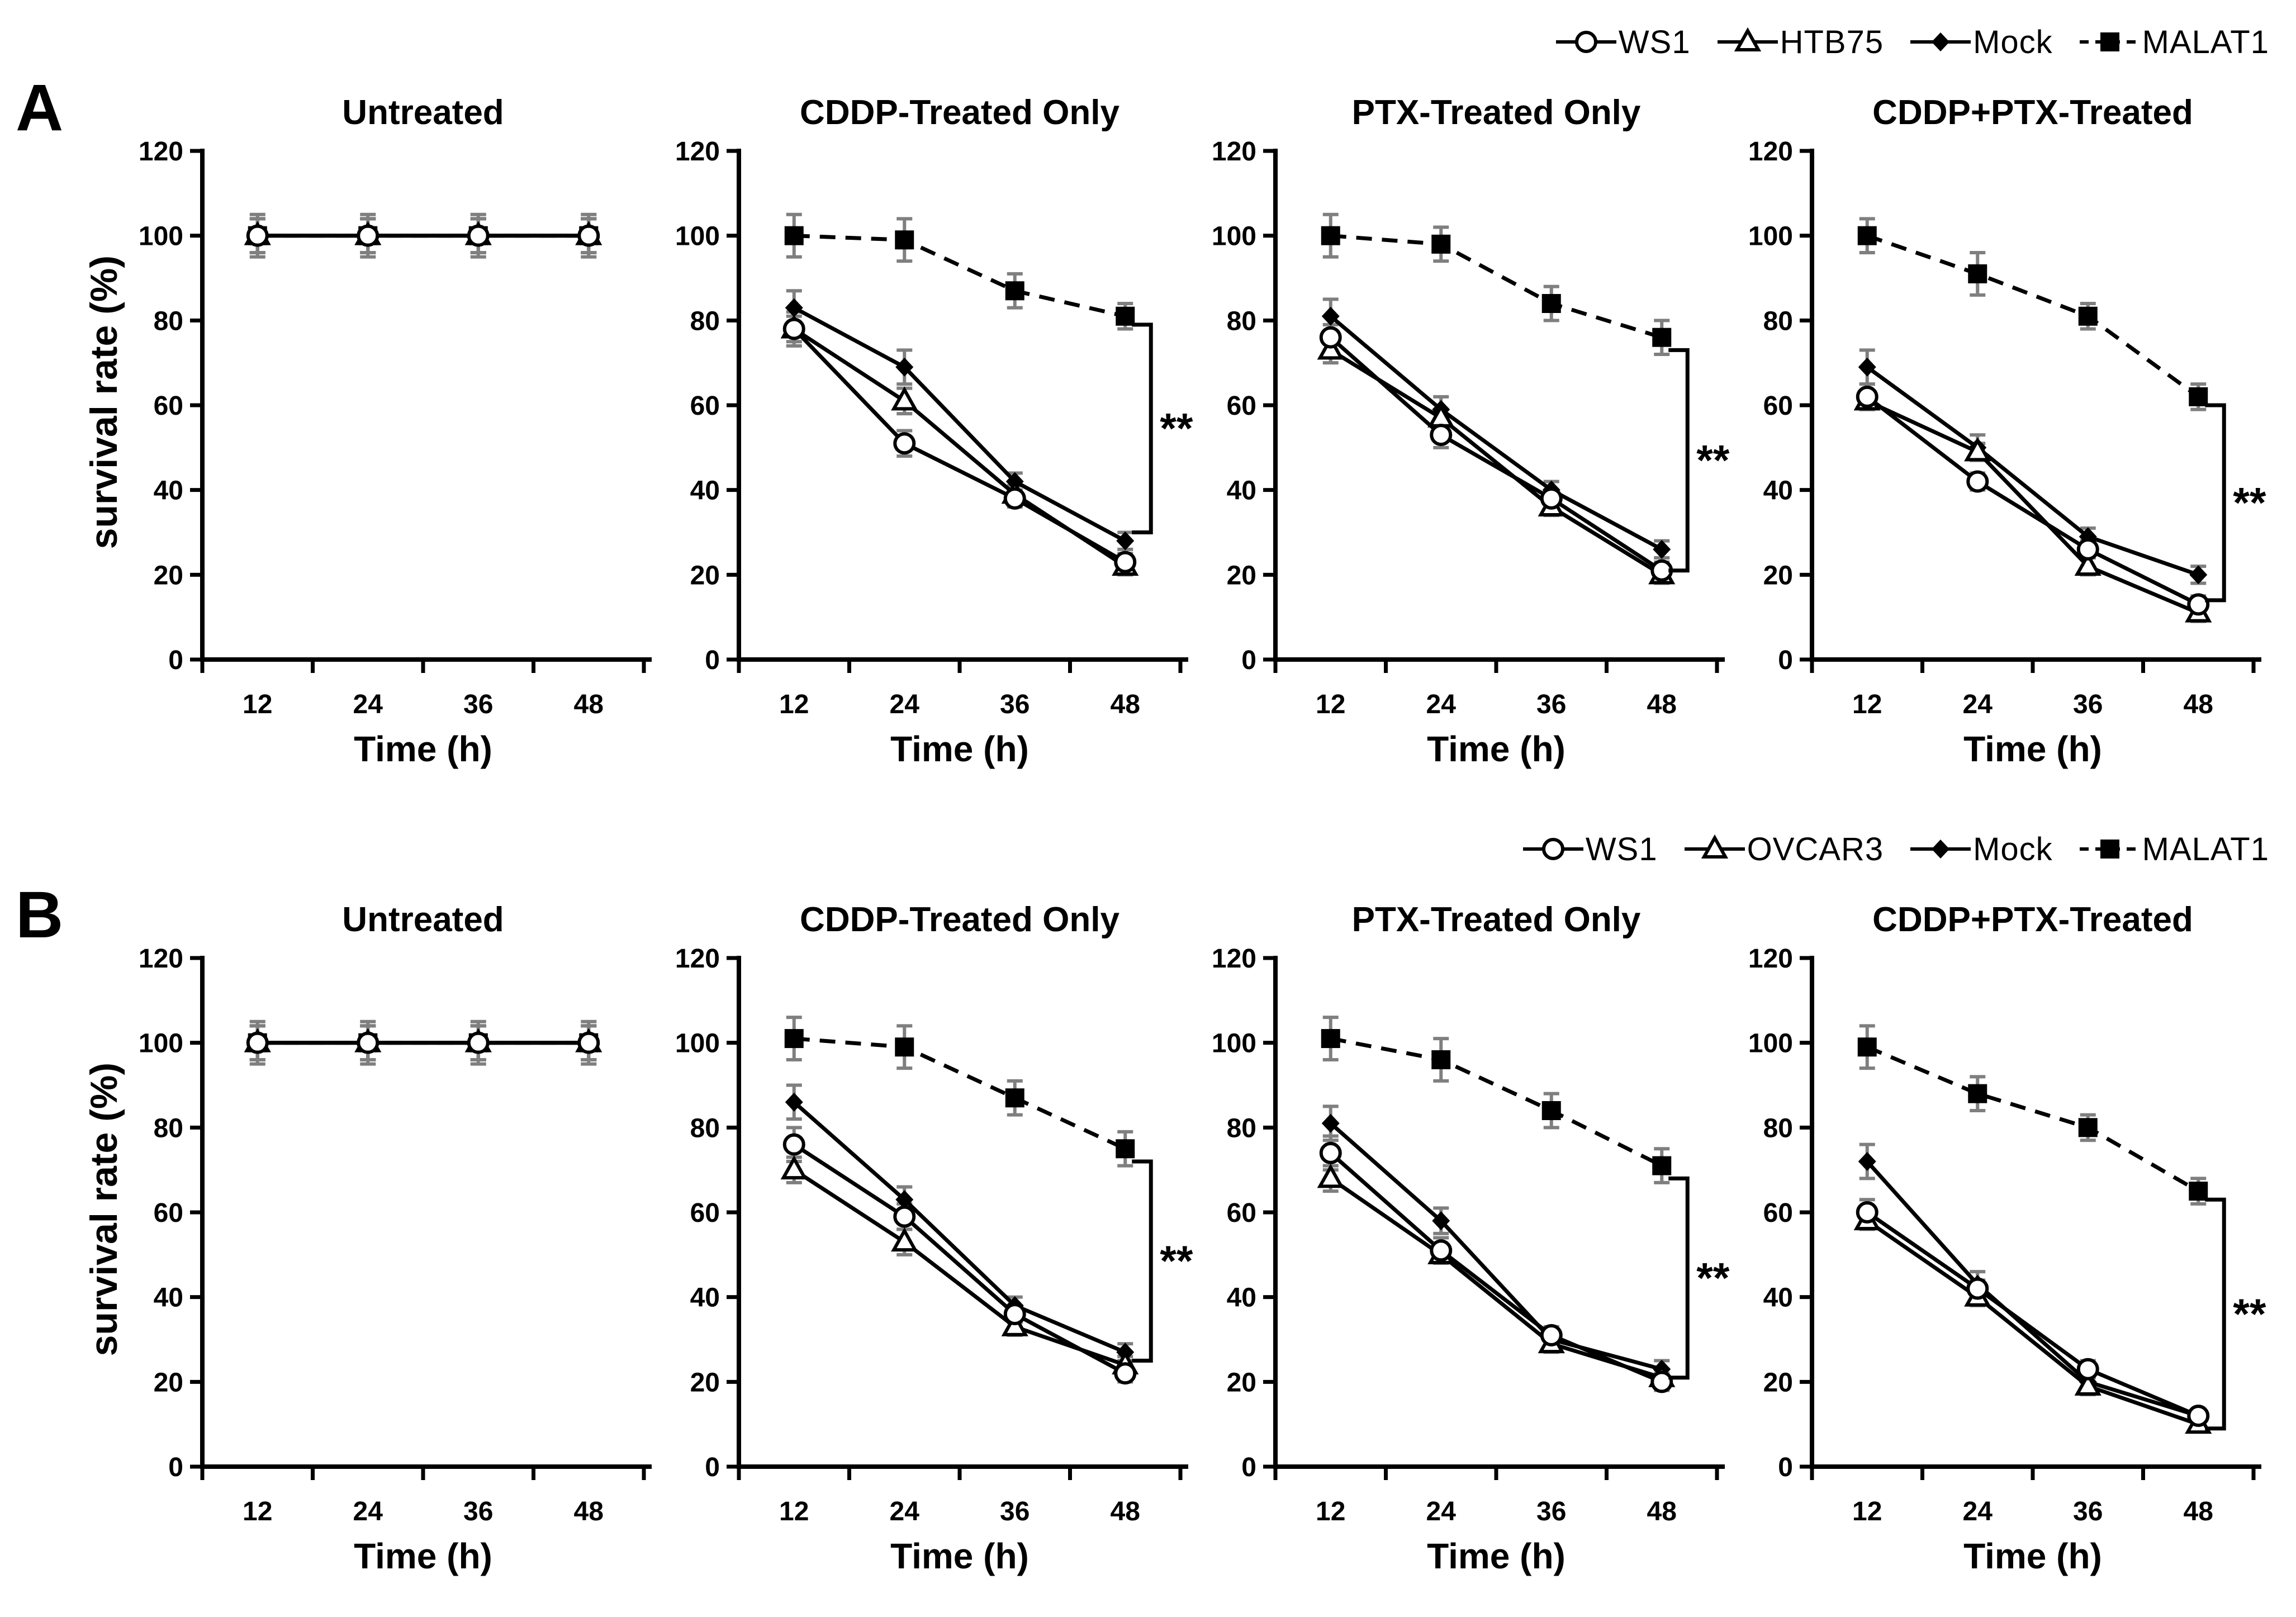 The height and width of the screenshot is (1617, 2296). What do you see at coordinates (1552, 849) in the screenshot?
I see `ws1-open-circle-icon` at bounding box center [1552, 849].